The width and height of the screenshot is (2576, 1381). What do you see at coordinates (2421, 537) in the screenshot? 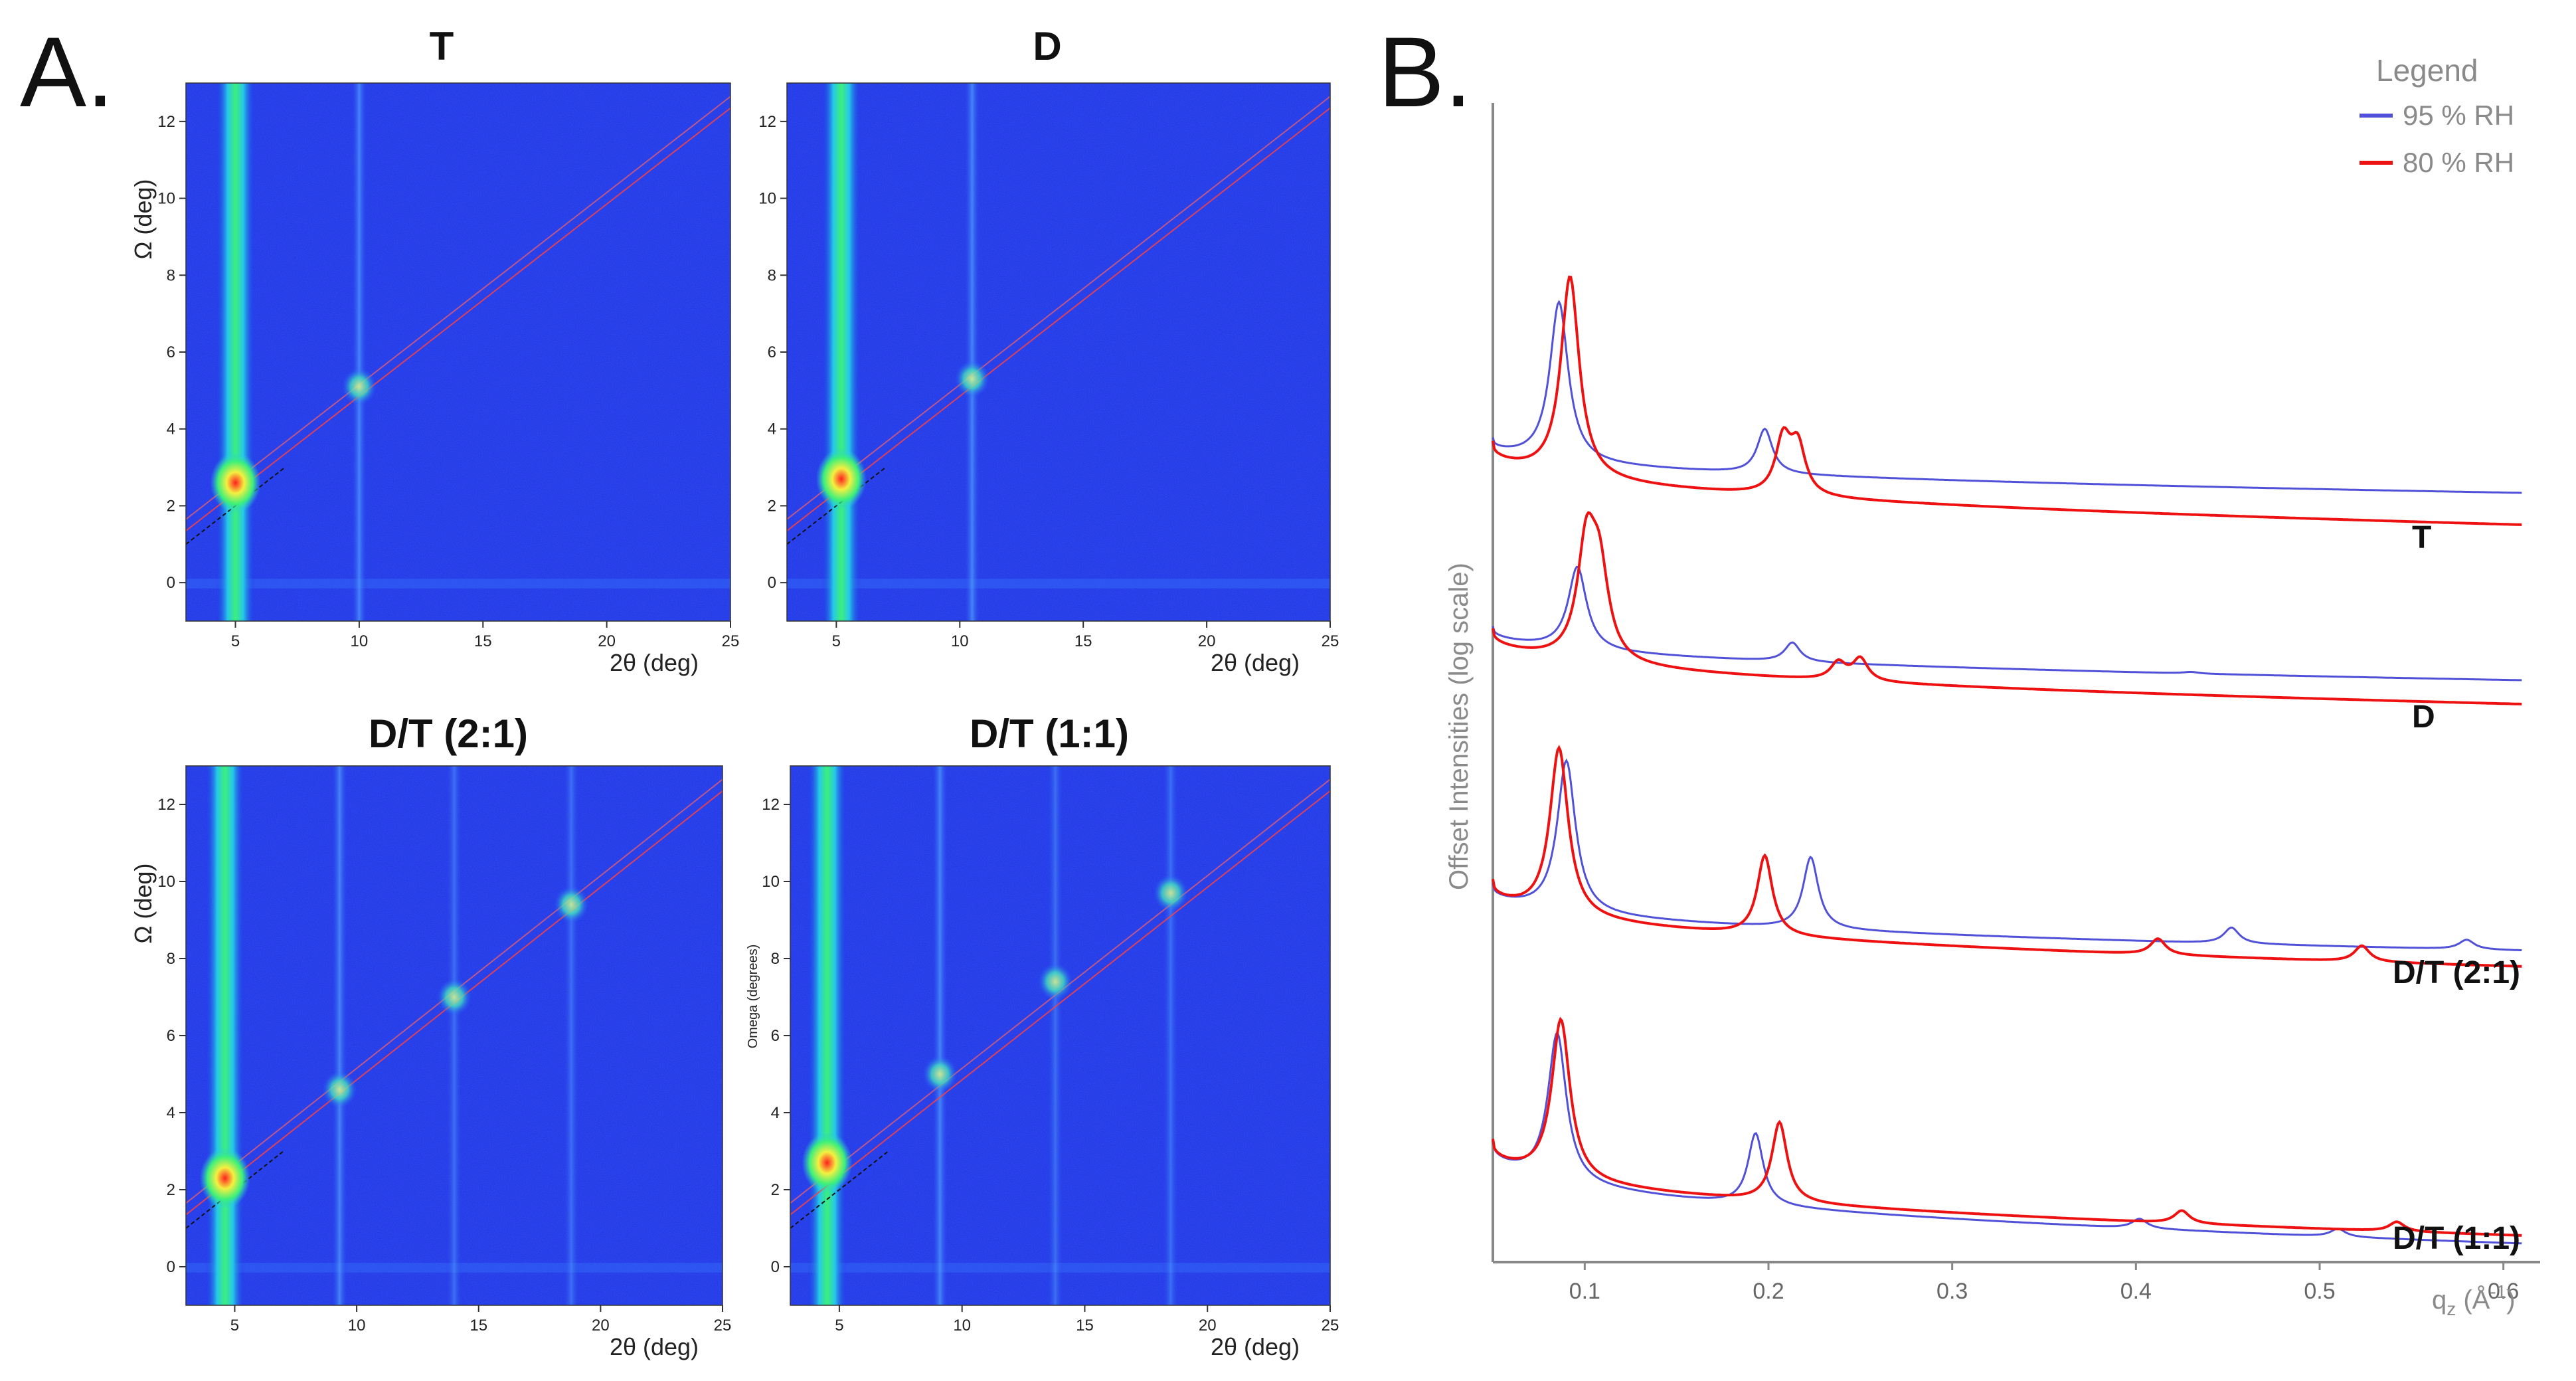
I see `b-sample-label: T` at bounding box center [2421, 537].